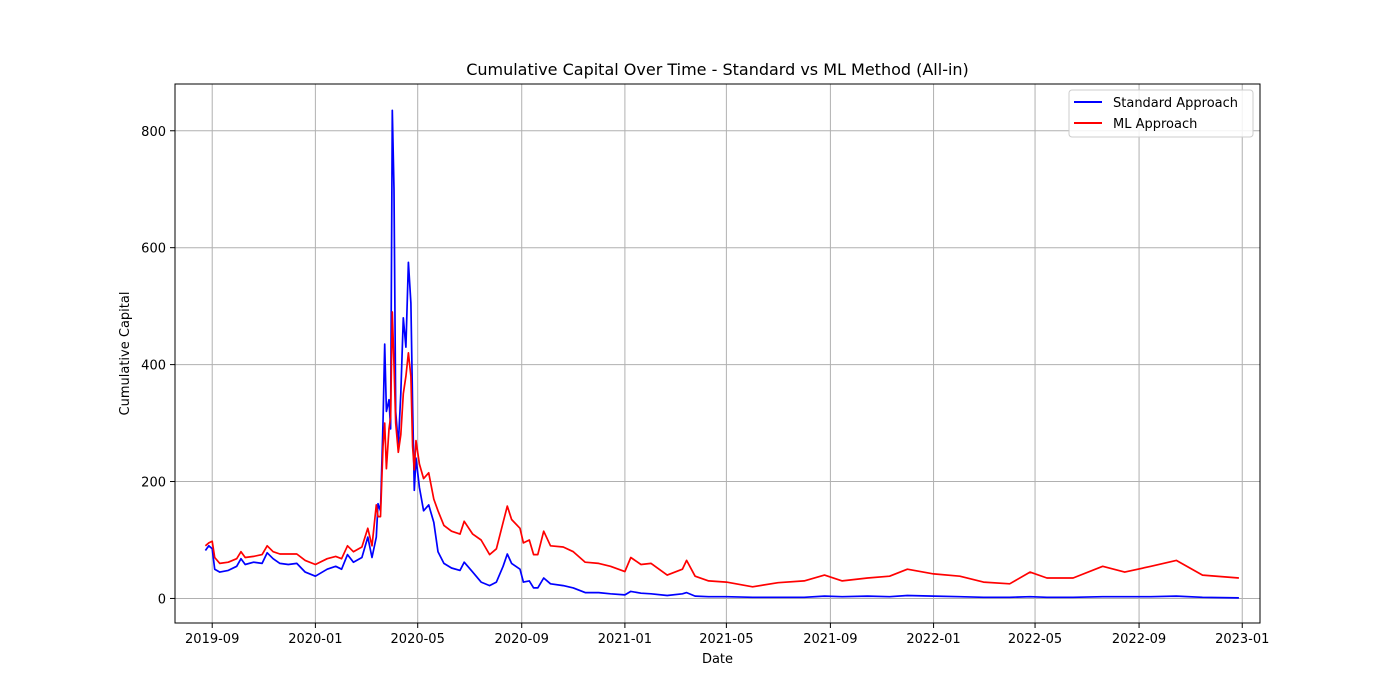  I want to click on x-tick-label: 2022-01, so click(933, 639).